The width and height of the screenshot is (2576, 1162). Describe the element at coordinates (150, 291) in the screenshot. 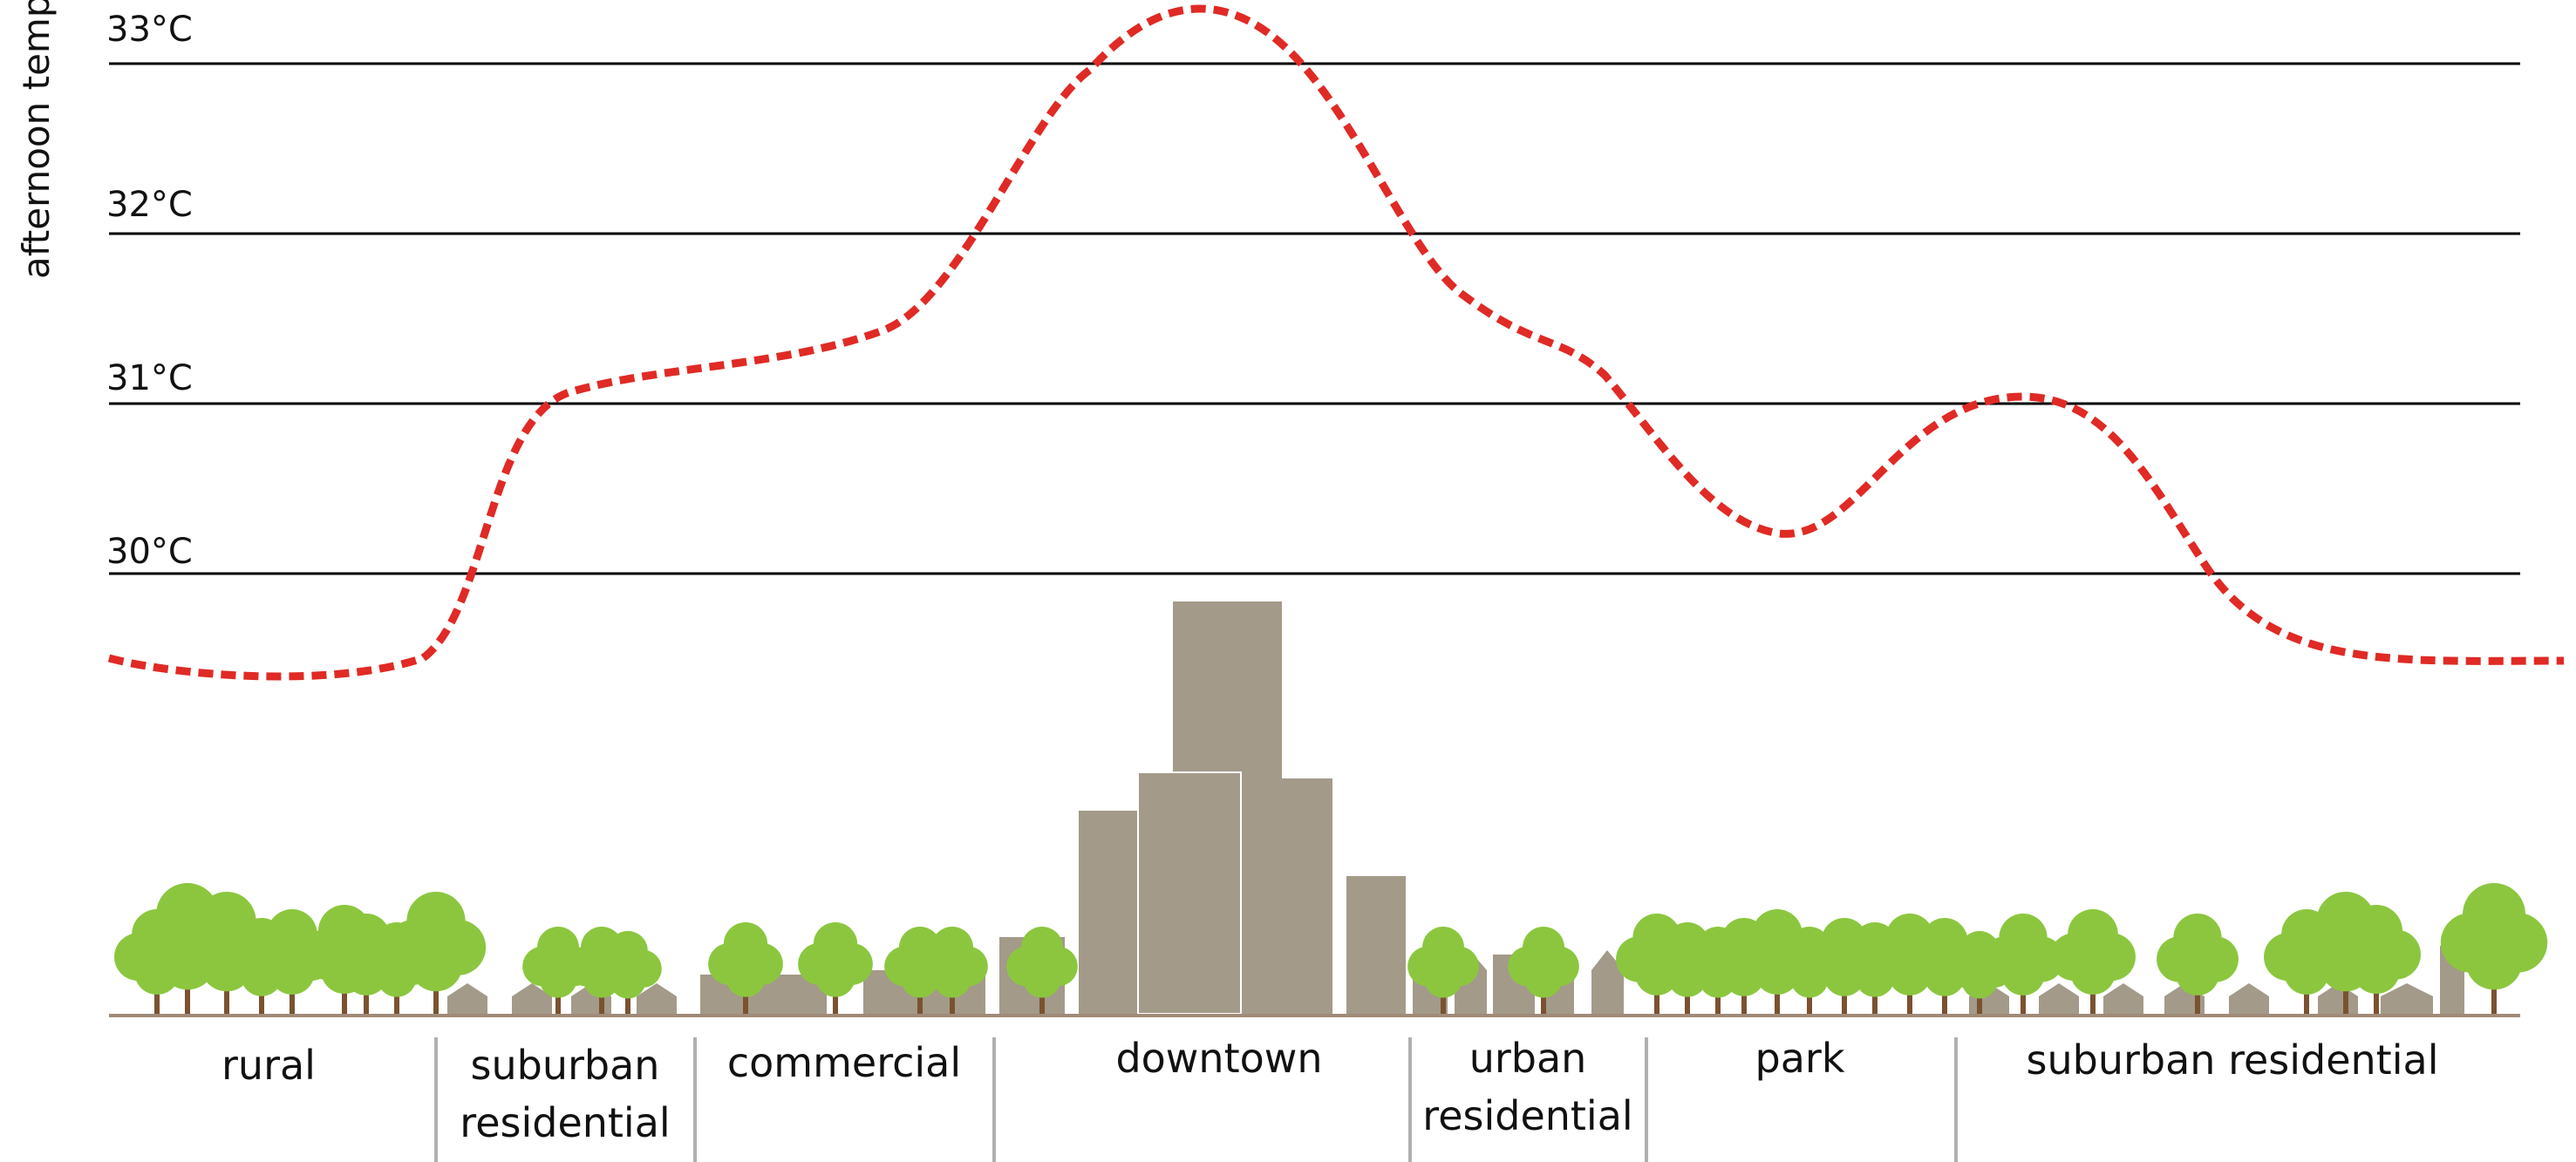

I see `temperature-tick-labels: 33°C 32°C 31°C 30°C` at that location.